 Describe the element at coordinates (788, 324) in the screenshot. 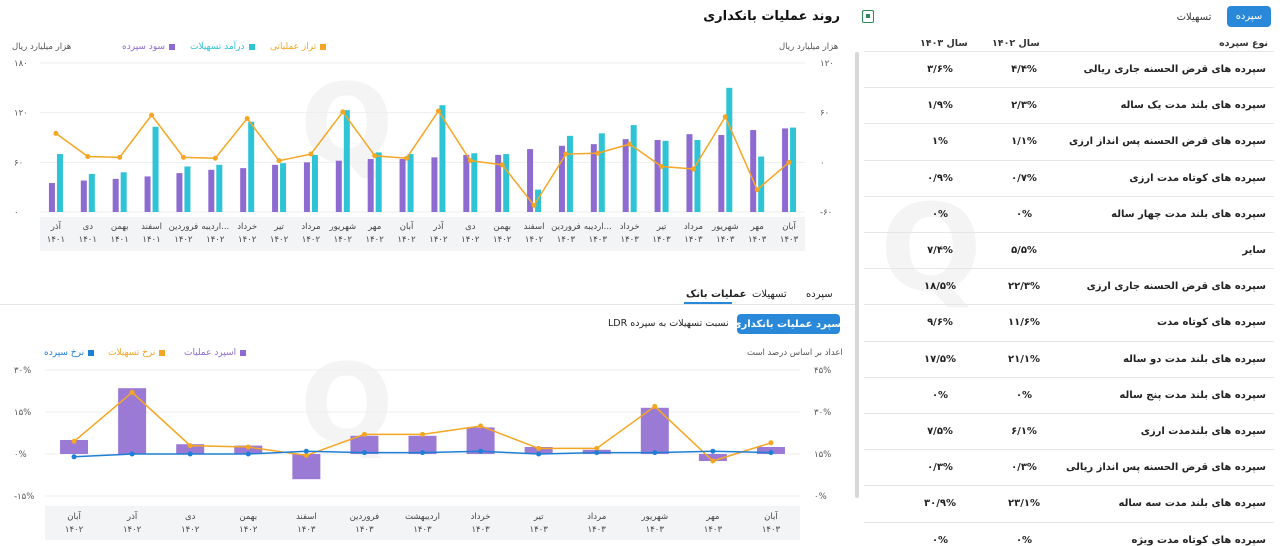

I see `spread-button: اسپرد عملیات بانکداری` at that location.